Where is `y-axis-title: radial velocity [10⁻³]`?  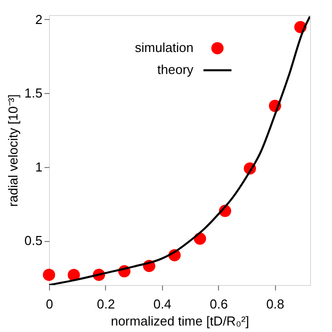
y-axis-title: radial velocity [10⁻³] is located at coordinates (12, 150).